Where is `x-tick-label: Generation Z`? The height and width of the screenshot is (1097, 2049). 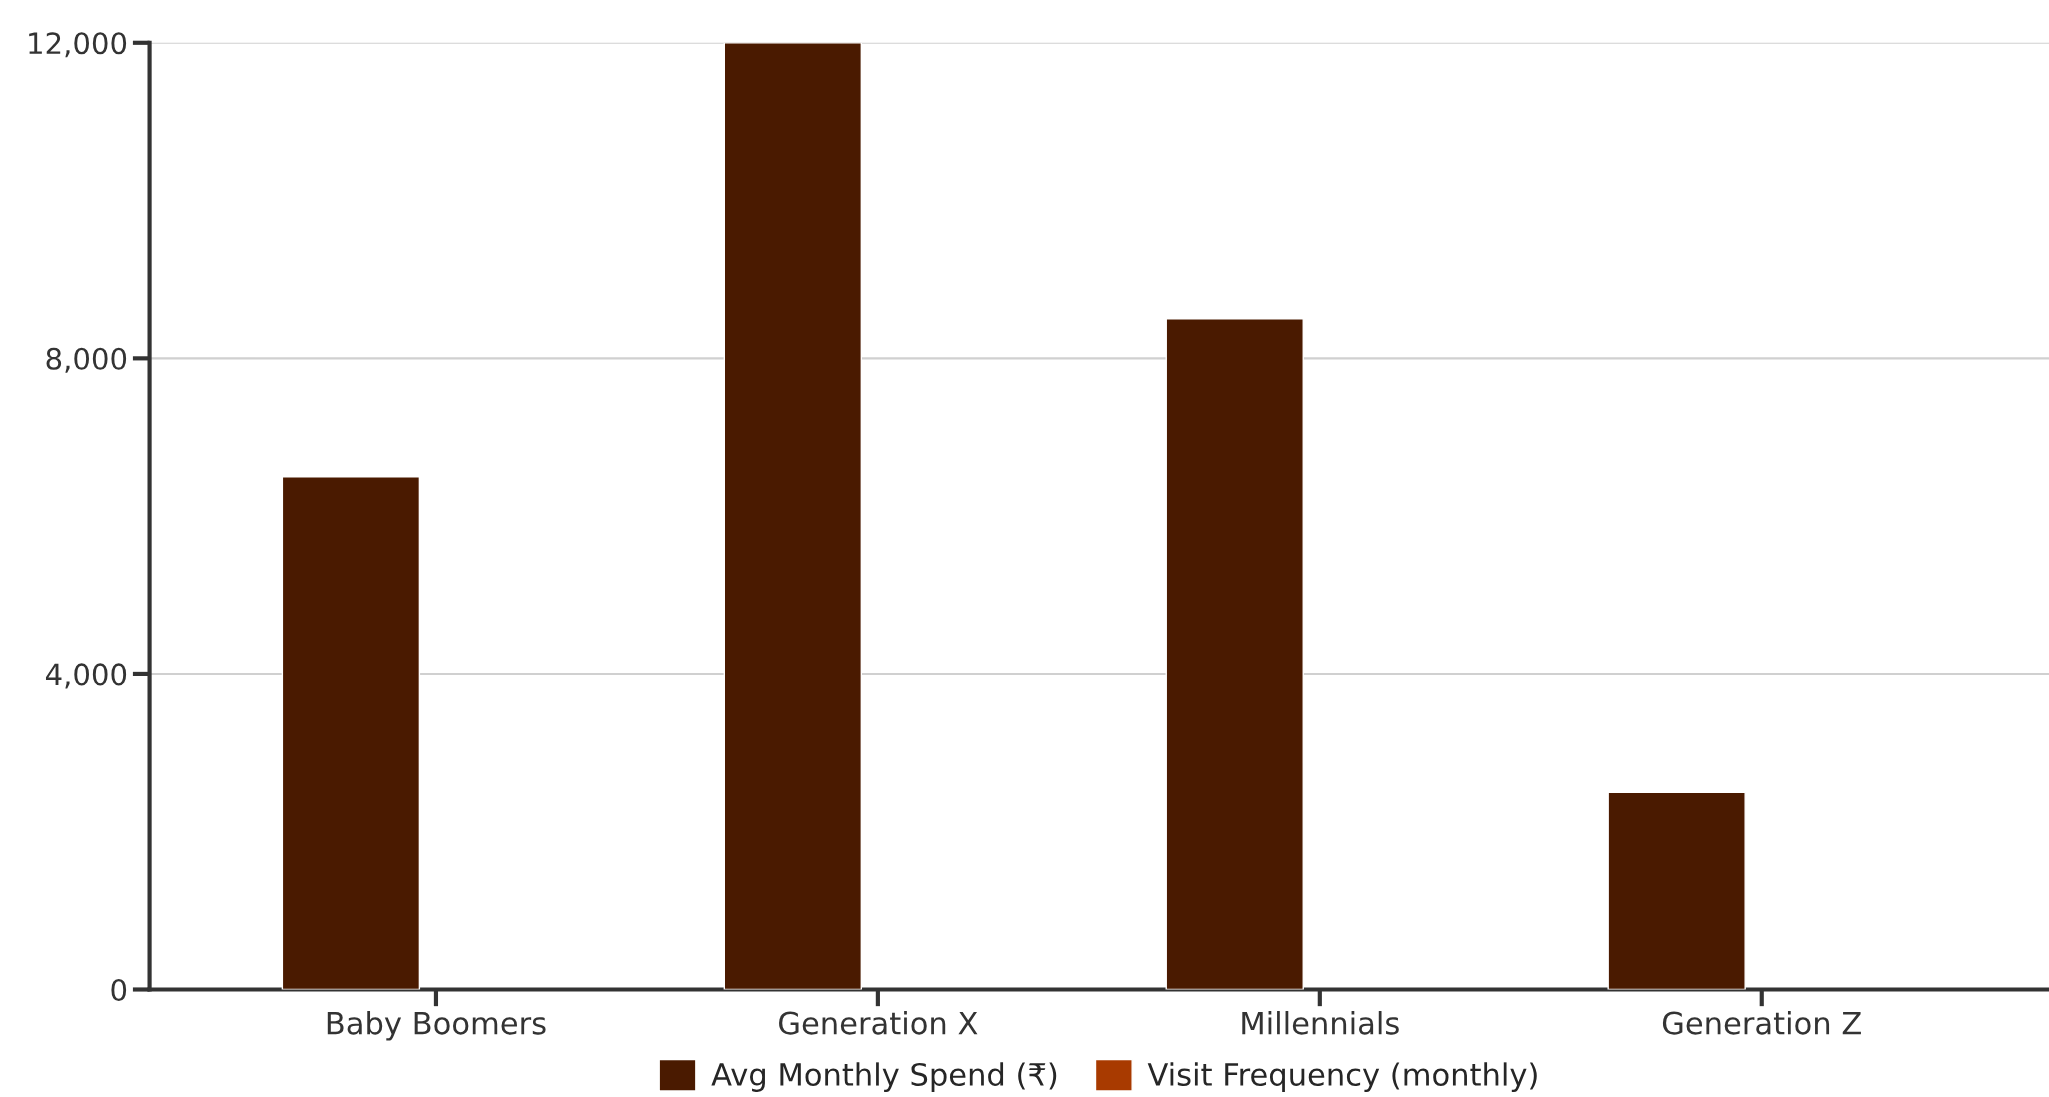
x-tick-label: Generation Z is located at coordinates (1761, 1023).